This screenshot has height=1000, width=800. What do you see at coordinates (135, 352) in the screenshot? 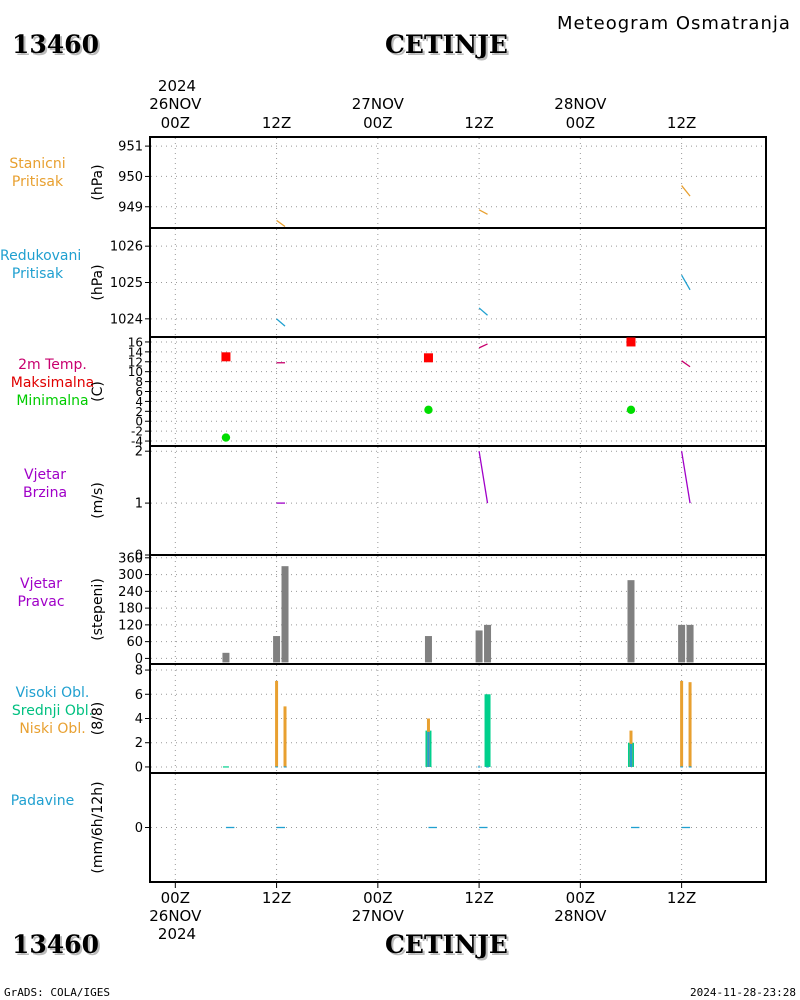
I see `temperature-ytick-label: 14` at bounding box center [135, 352].